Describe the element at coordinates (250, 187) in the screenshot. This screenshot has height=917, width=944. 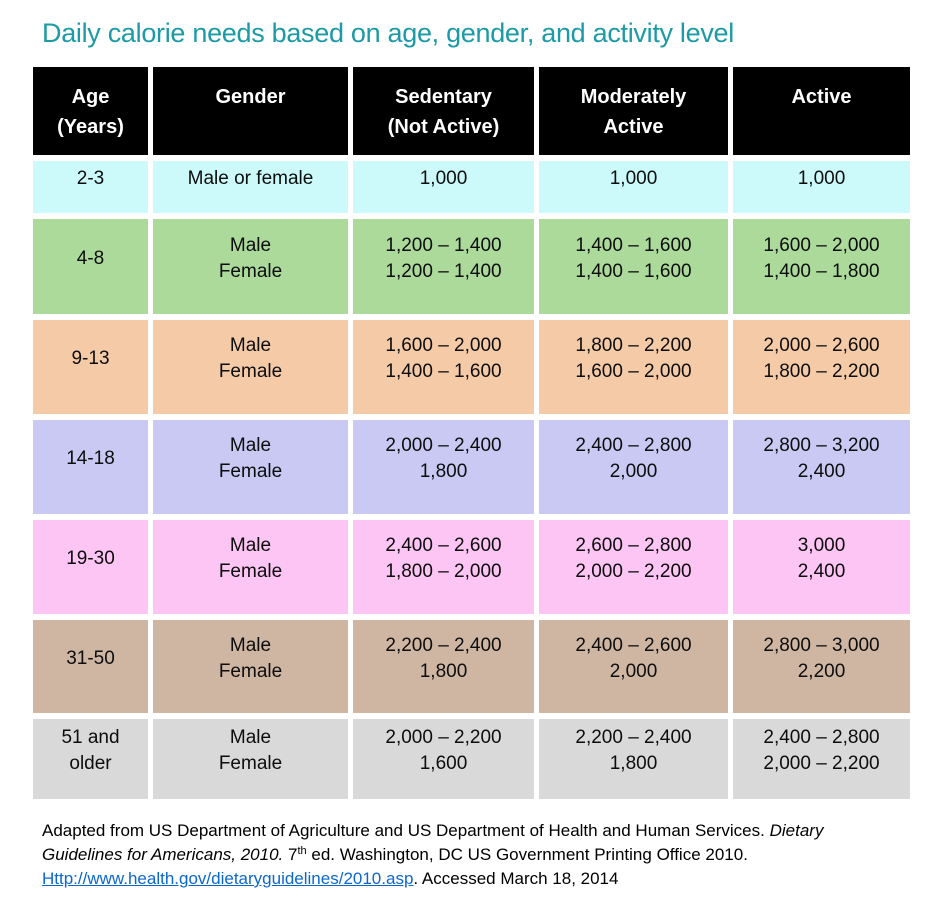
I see `cell-gender: Male or female` at that location.